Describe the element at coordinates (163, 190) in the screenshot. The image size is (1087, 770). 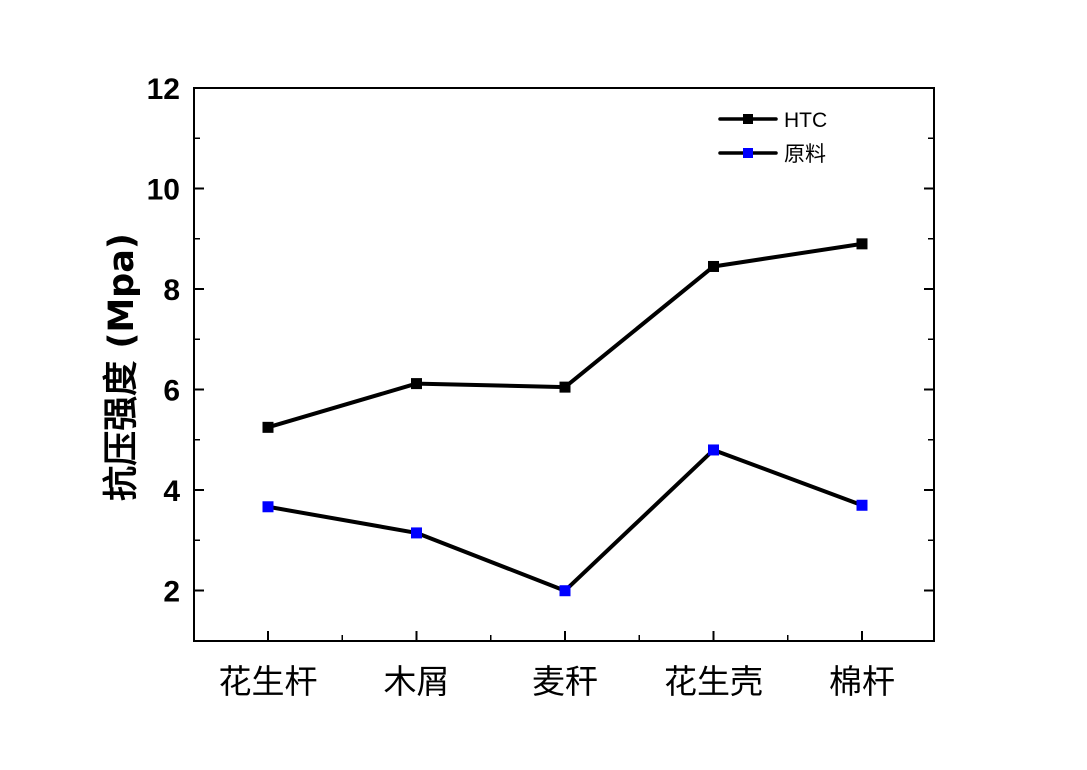
I see `y-tick-label: 10` at that location.